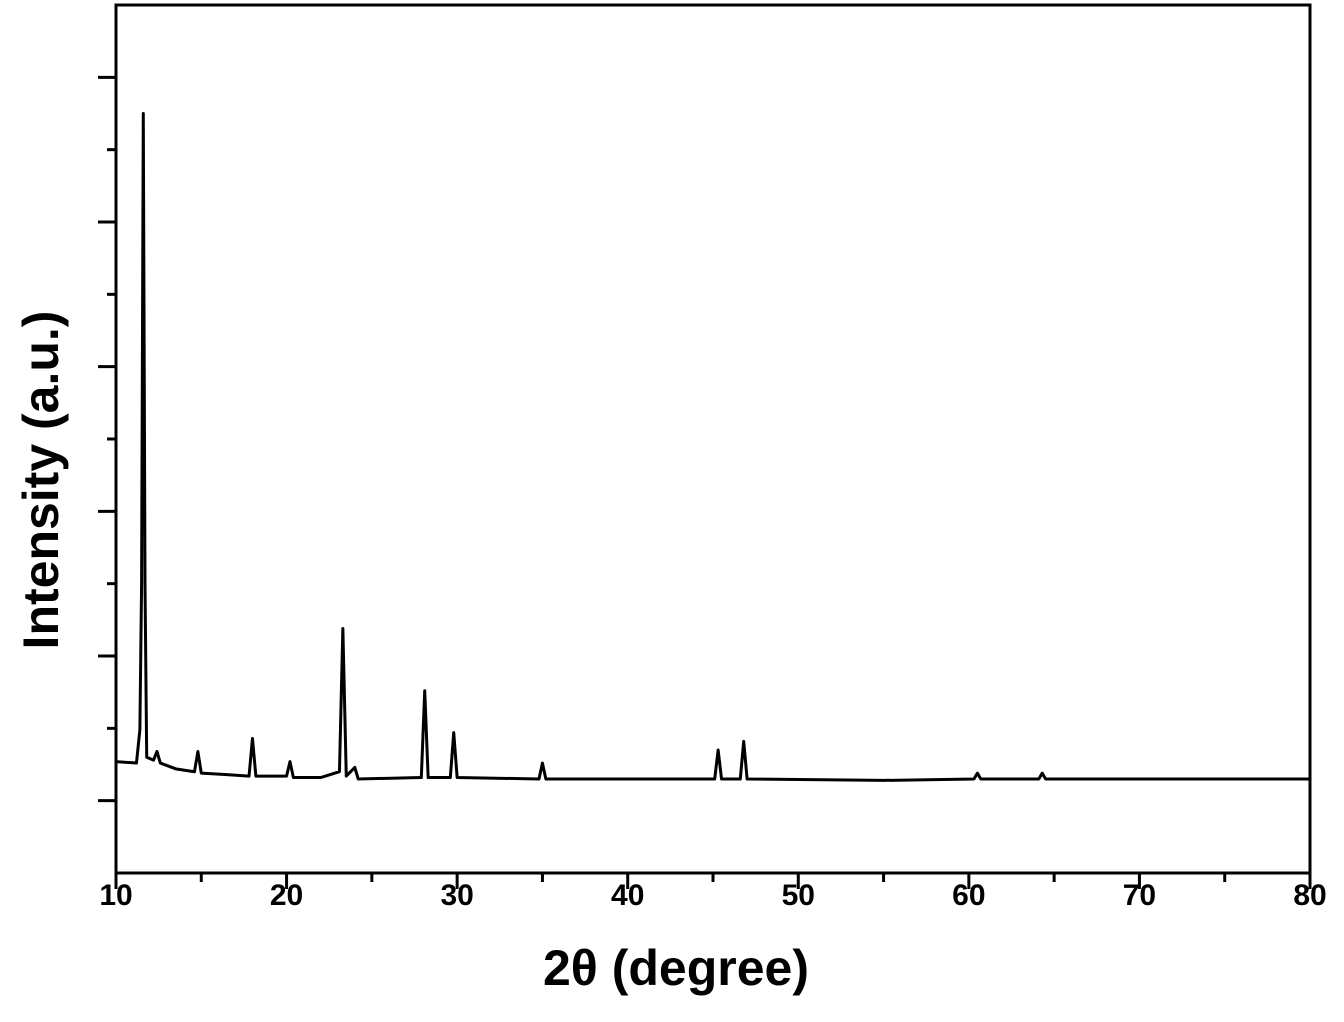 The image size is (1344, 1022). What do you see at coordinates (456, 895) in the screenshot?
I see `x-tick-label: 30` at bounding box center [456, 895].